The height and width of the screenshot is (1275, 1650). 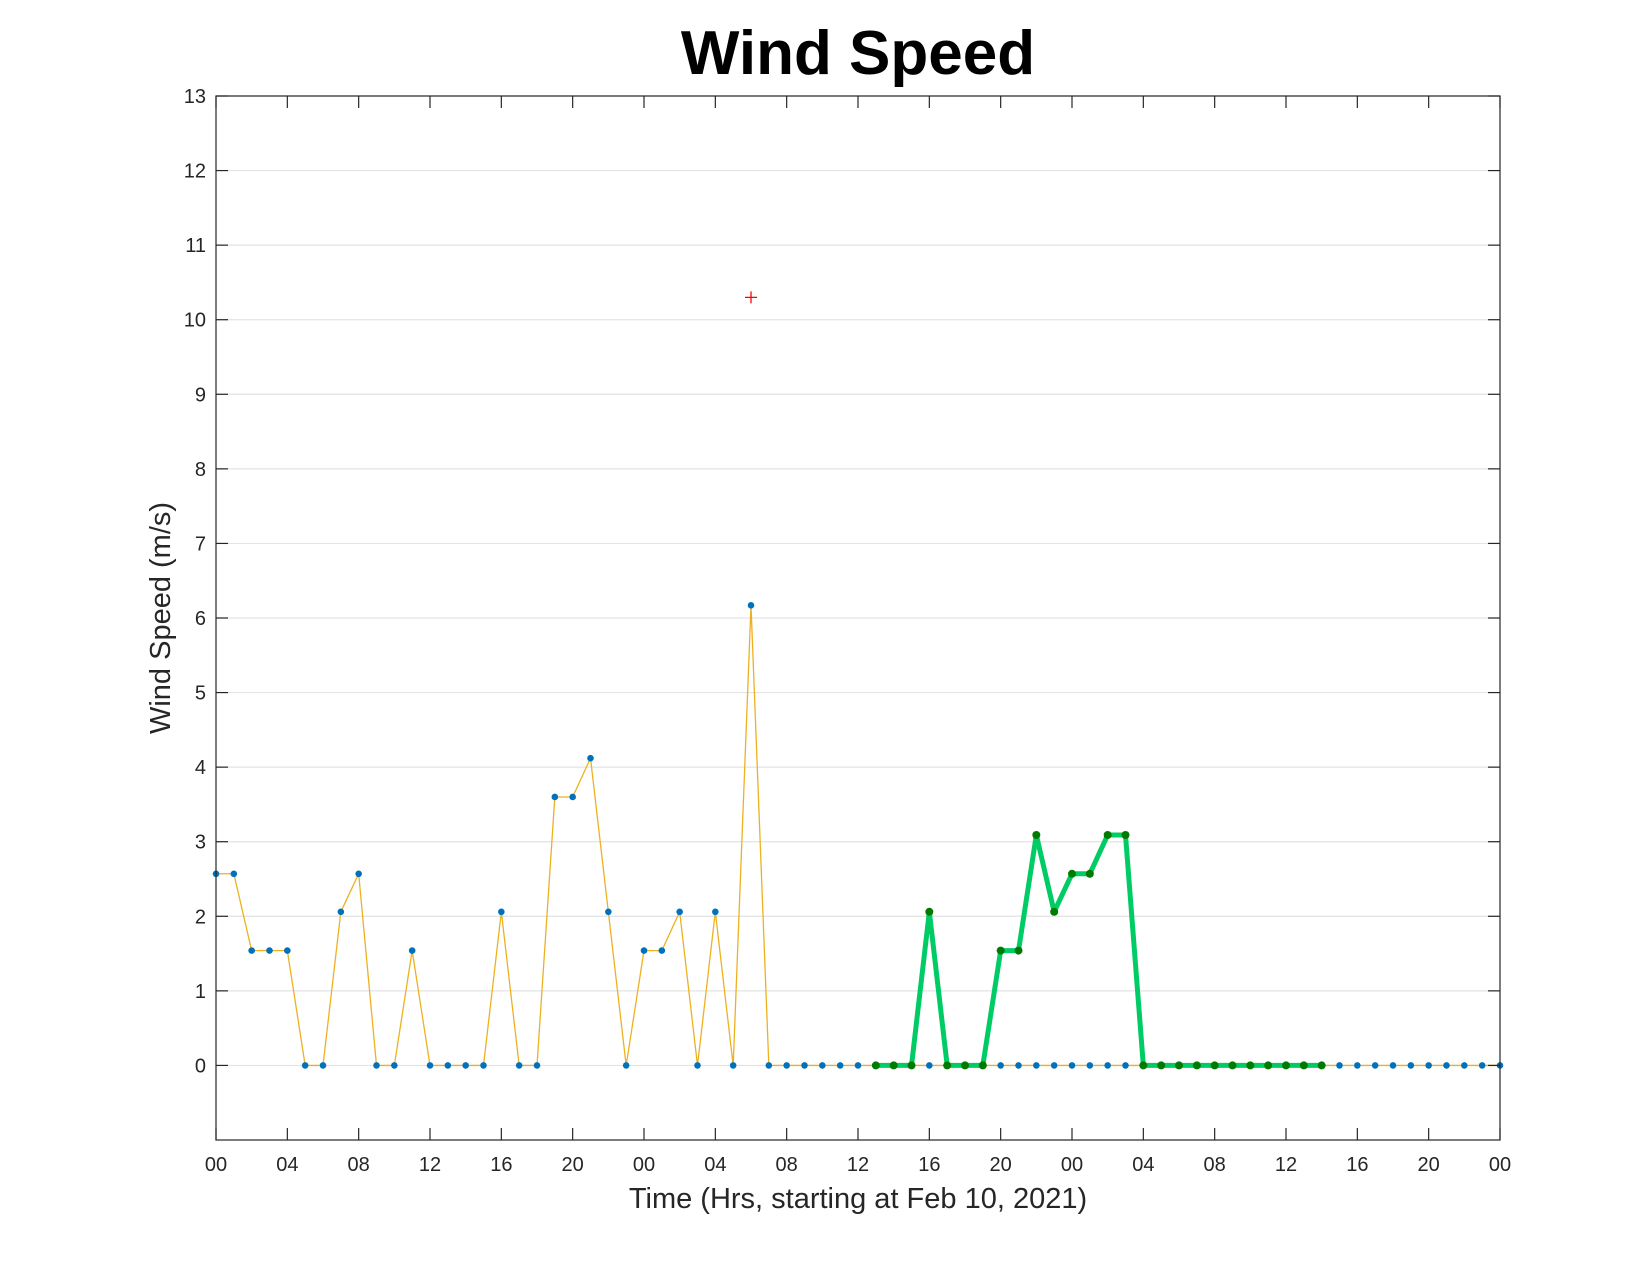 What do you see at coordinates (200, 1066) in the screenshot?
I see `y-tick-label: 0` at bounding box center [200, 1066].